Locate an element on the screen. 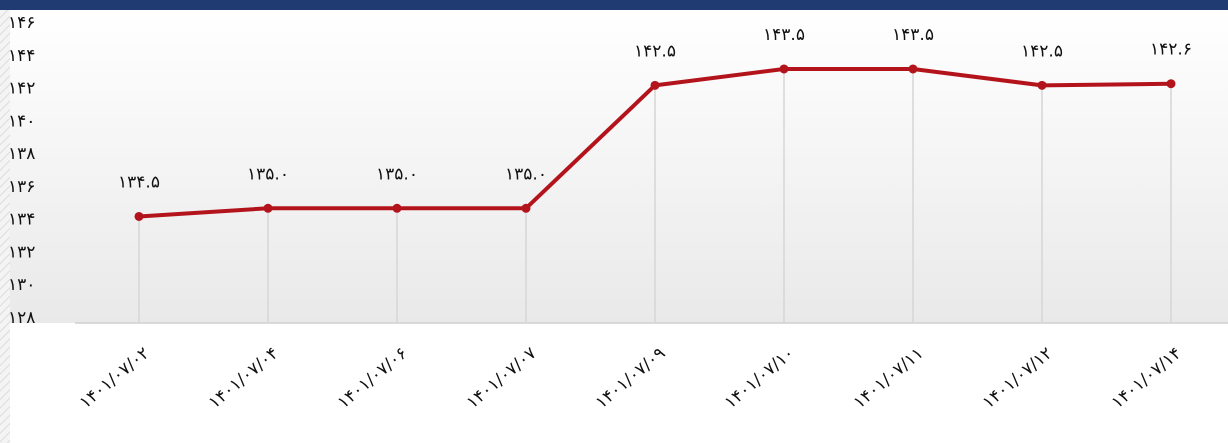  y-tick-label: ۱۴۰ is located at coordinates (21, 121).